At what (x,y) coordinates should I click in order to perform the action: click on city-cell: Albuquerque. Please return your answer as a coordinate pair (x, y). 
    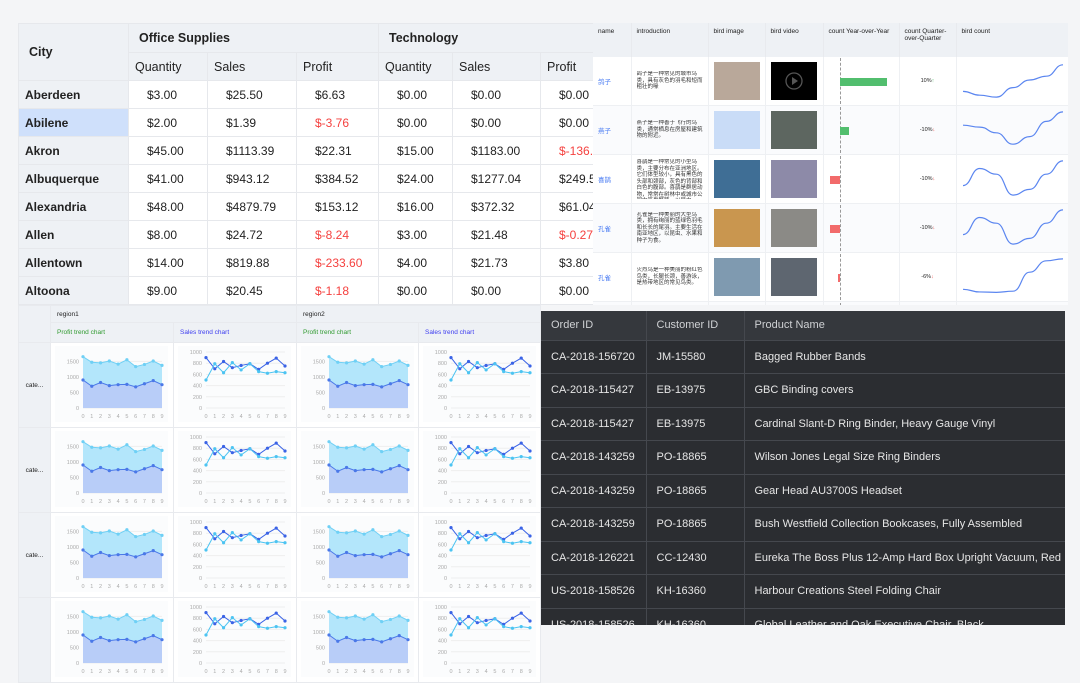
    Looking at the image, I should click on (73, 178).